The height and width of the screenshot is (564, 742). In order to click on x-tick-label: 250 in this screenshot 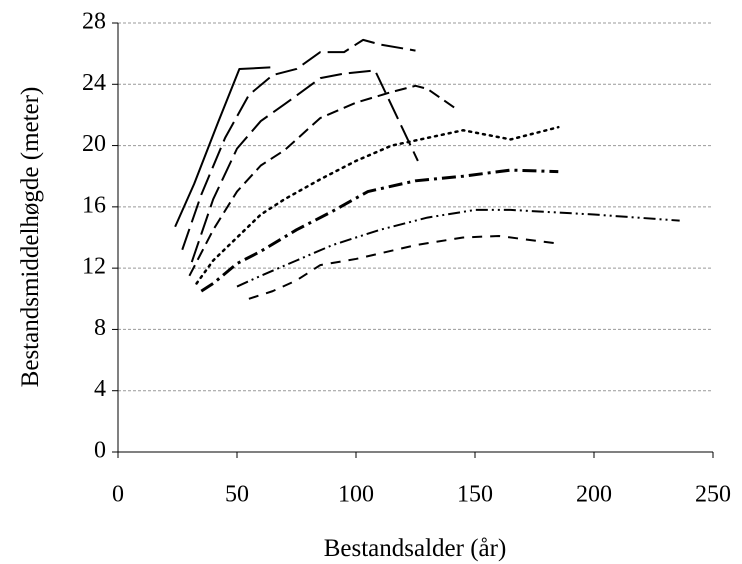, I will do `click(713, 495)`.